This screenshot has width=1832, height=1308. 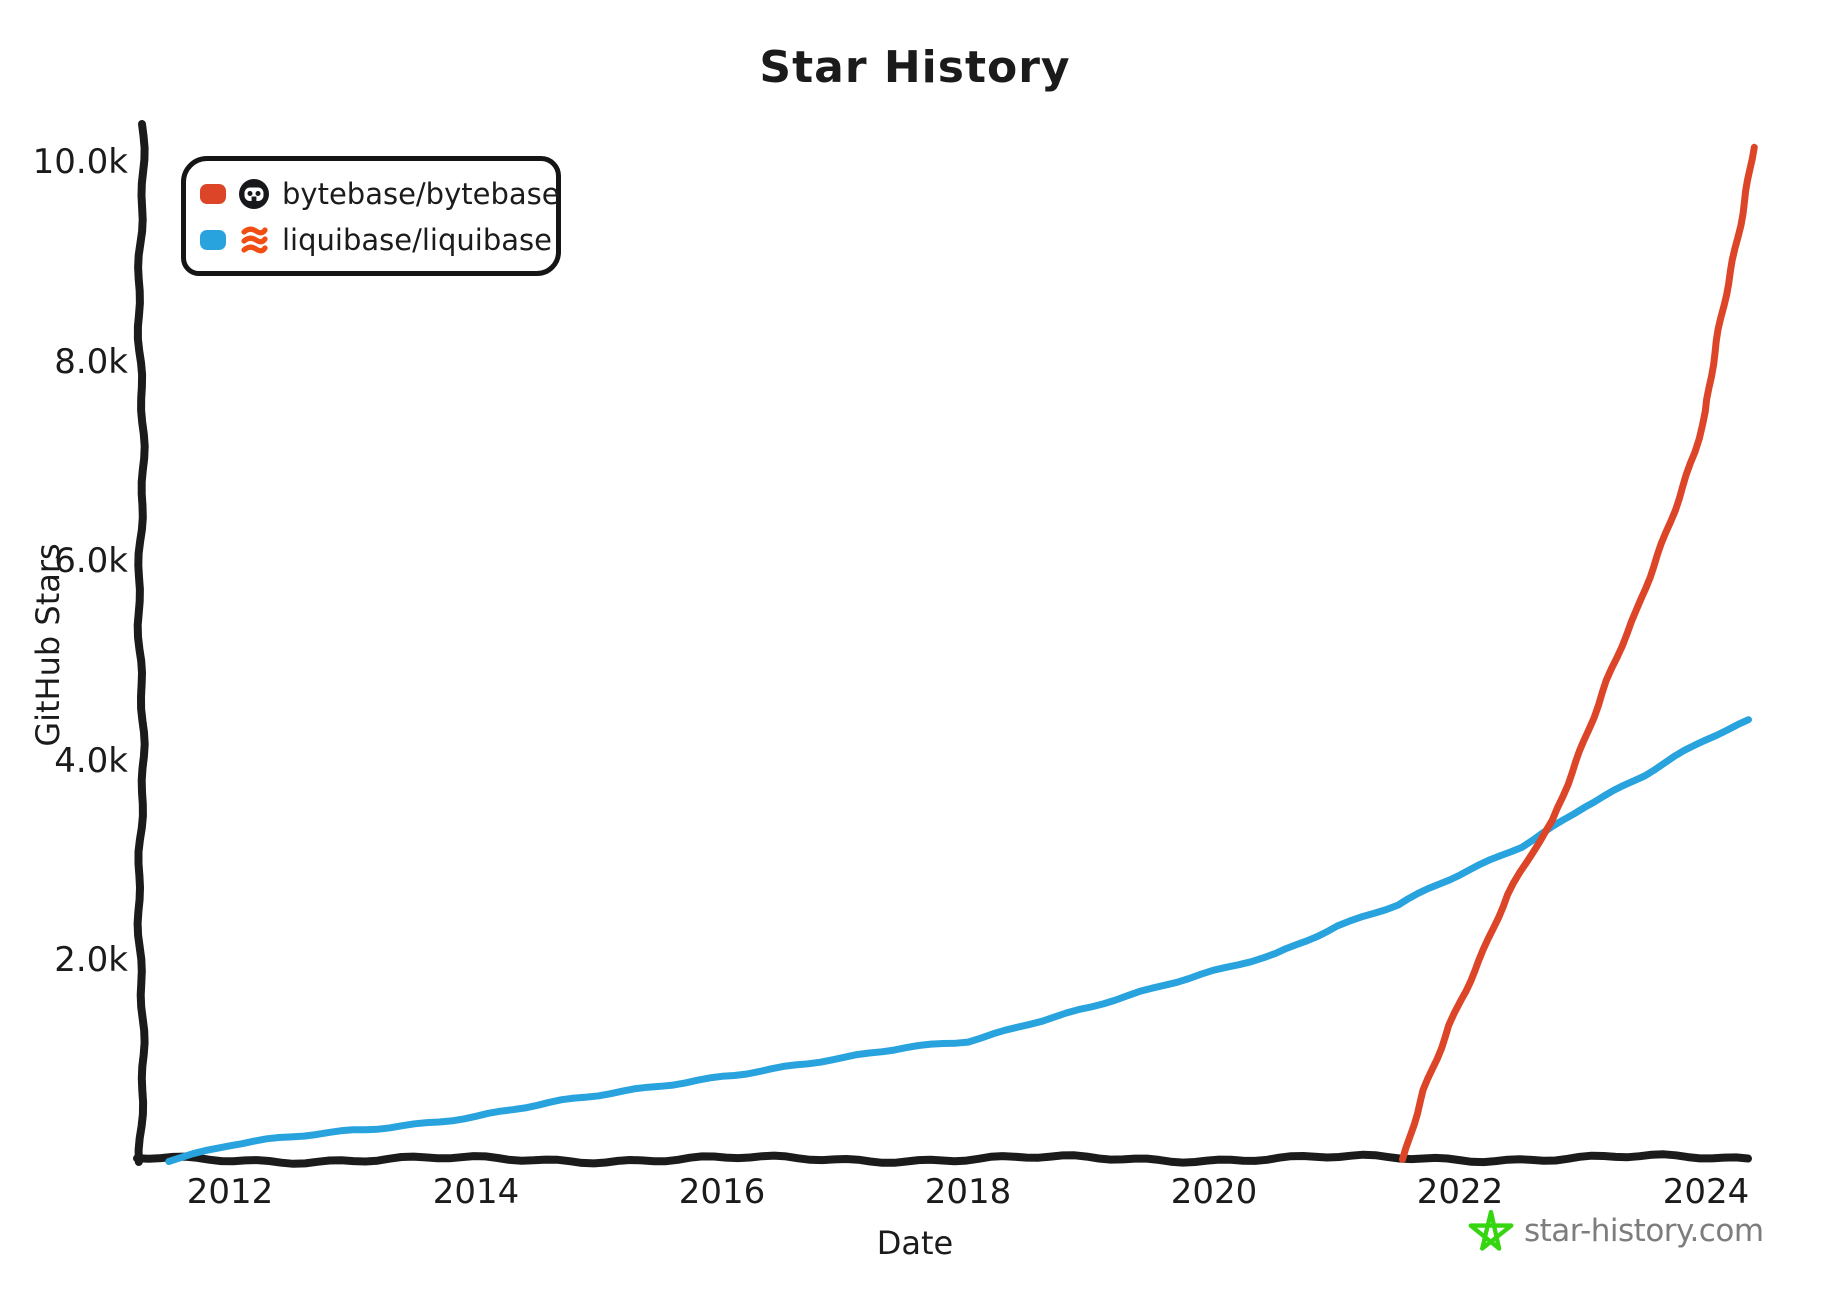 I want to click on watermark-text: star-history.com, so click(x=1644, y=1231).